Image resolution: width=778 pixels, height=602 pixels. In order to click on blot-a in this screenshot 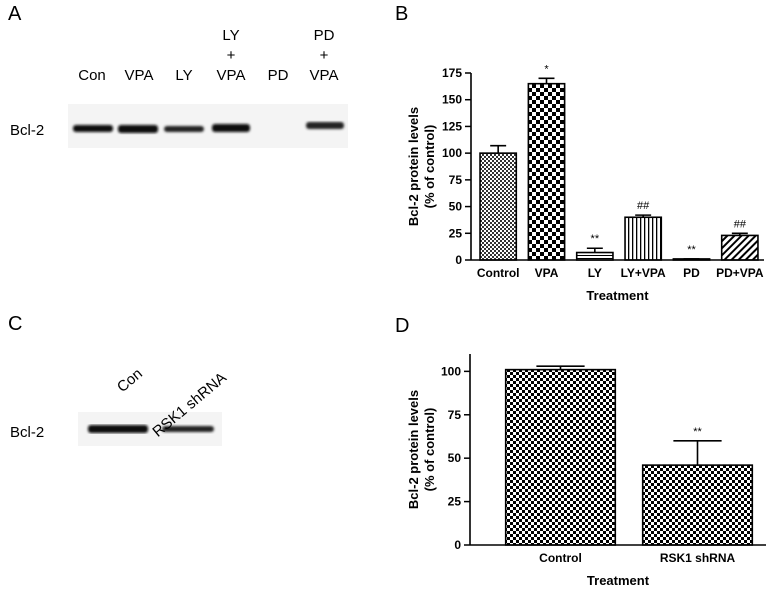, I will do `click(208, 126)`.